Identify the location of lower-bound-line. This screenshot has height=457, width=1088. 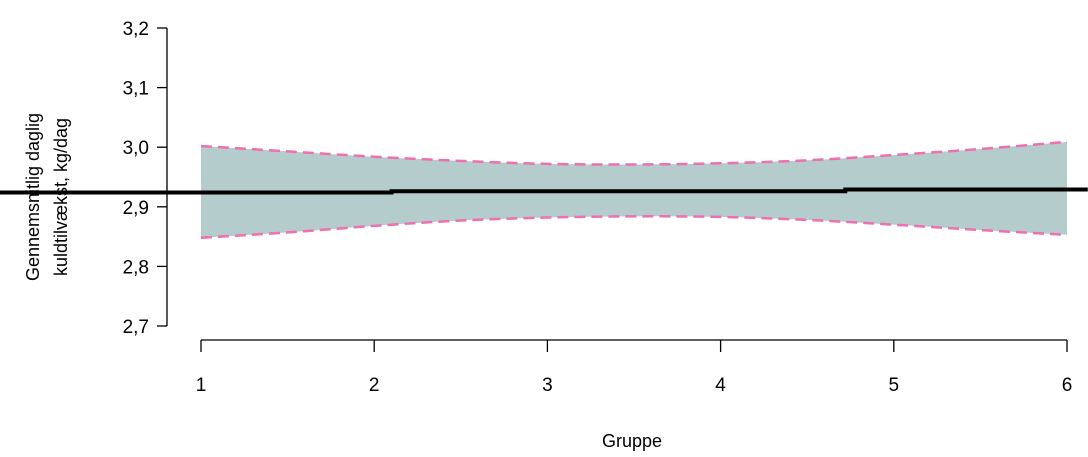
(634, 227).